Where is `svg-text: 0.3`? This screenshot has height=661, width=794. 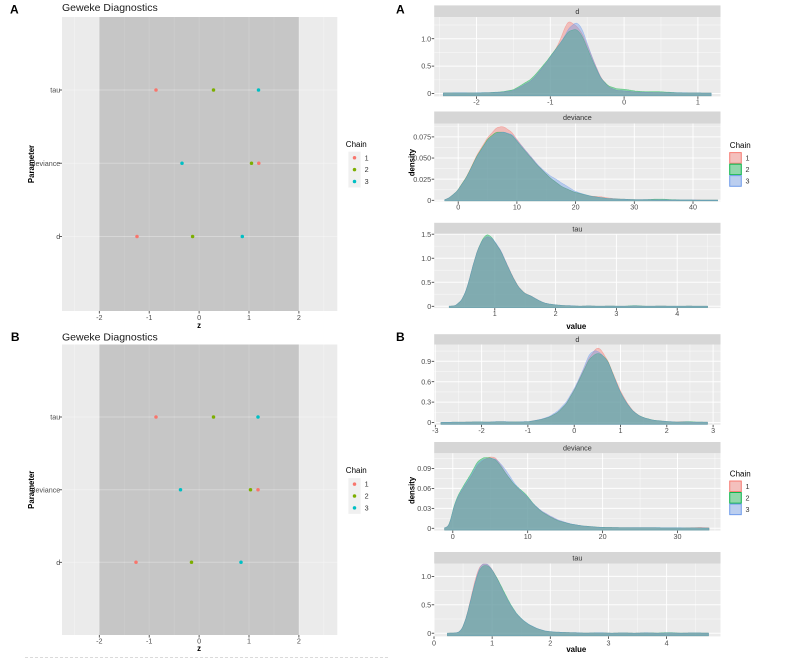
svg-text: 0.3 is located at coordinates (426, 402).